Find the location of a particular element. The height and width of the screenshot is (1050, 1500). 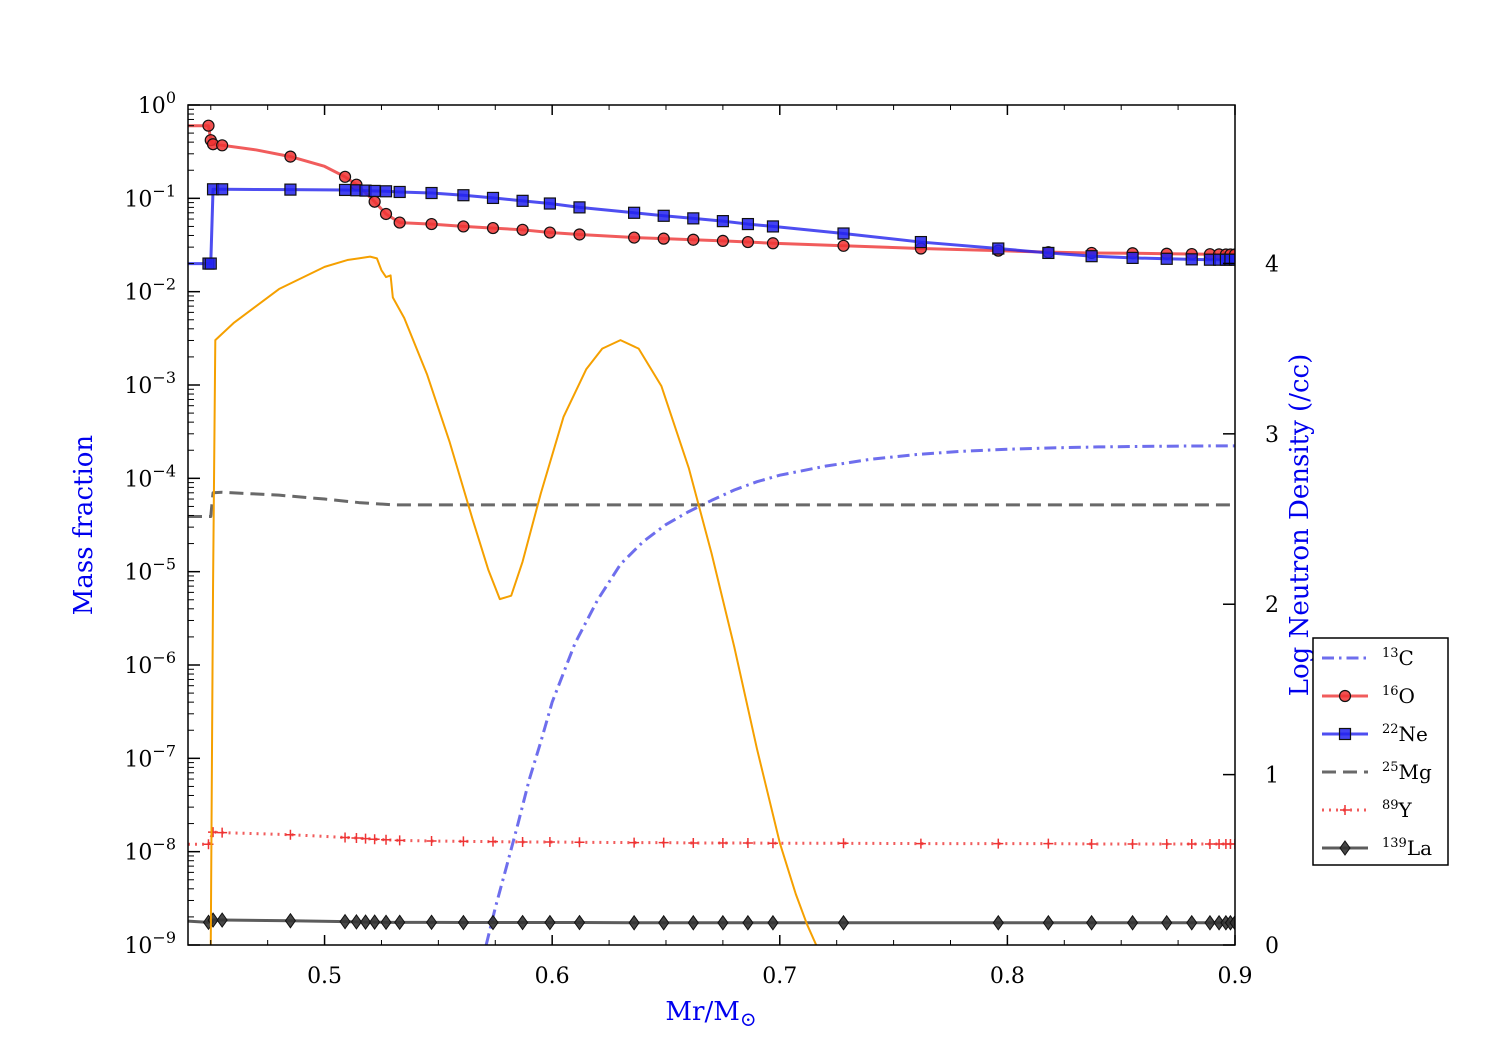

legend-label: 13C is located at coordinates (1398, 658).